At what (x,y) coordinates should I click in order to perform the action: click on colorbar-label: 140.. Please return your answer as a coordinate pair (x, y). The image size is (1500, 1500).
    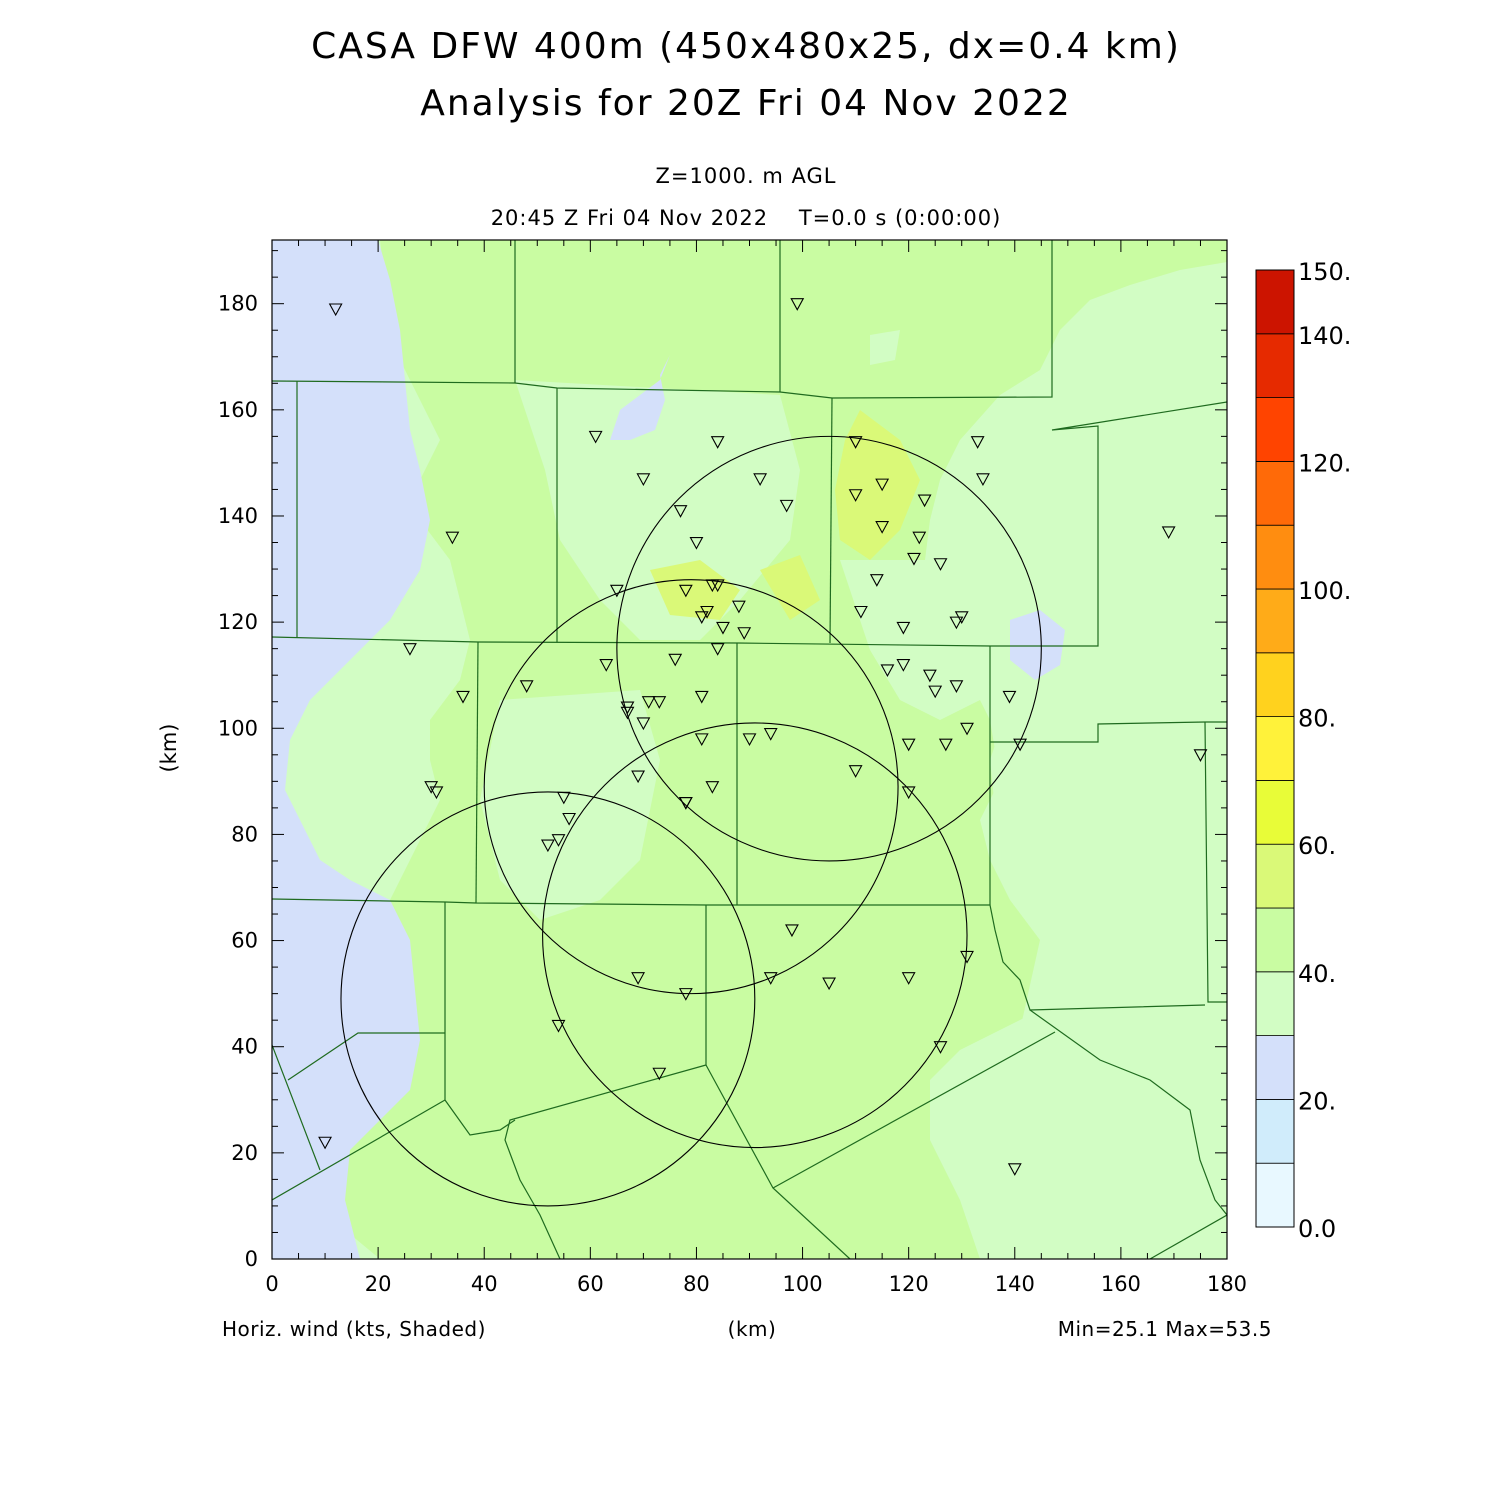
    Looking at the image, I should click on (1324, 336).